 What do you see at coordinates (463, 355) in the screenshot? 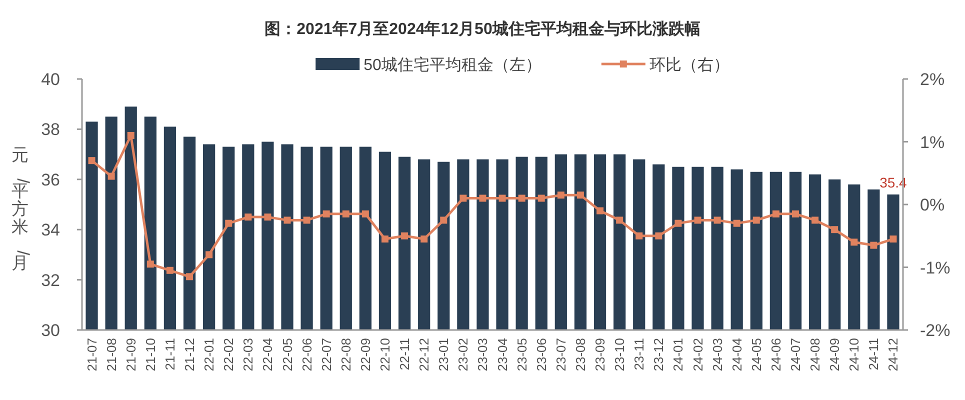
I see `x-tick-label: 23-02` at bounding box center [463, 355].